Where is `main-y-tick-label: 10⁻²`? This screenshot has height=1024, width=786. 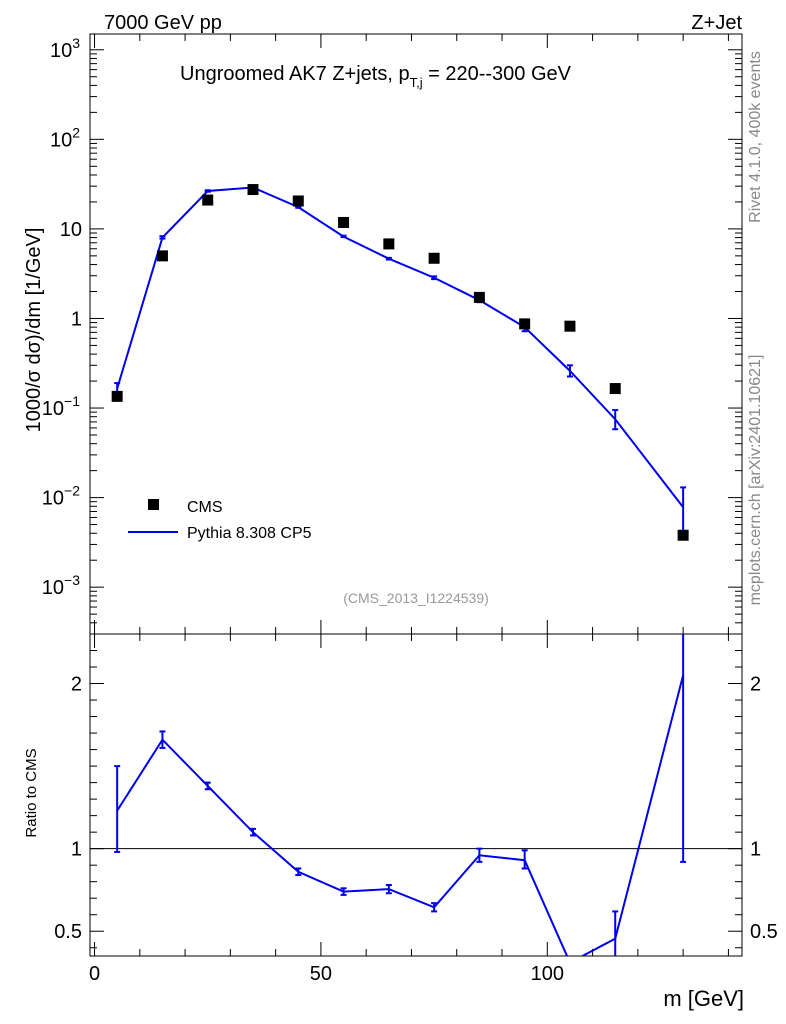 main-y-tick-label: 10⁻² is located at coordinates (61, 496).